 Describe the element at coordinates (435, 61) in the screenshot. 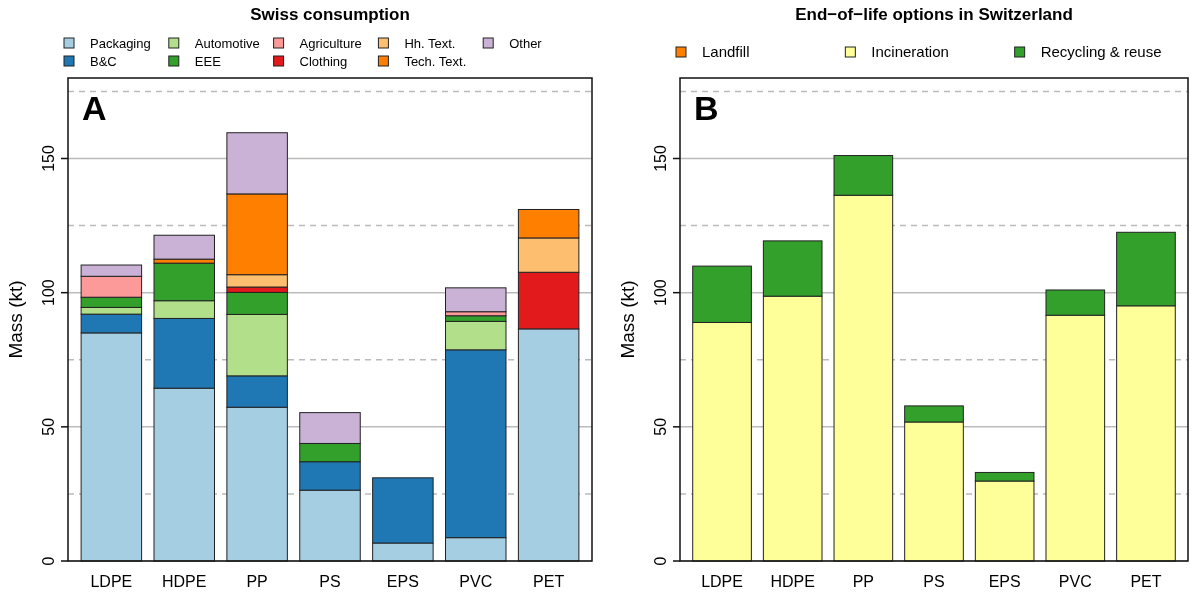

I see `legend-label: Tech. Text.` at that location.